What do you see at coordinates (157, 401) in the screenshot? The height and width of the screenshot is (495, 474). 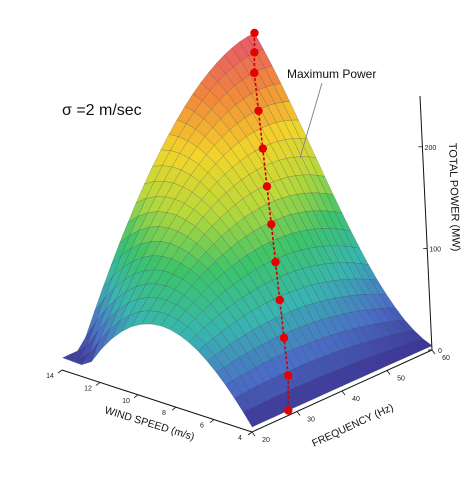 I see `x-axis-line` at bounding box center [157, 401].